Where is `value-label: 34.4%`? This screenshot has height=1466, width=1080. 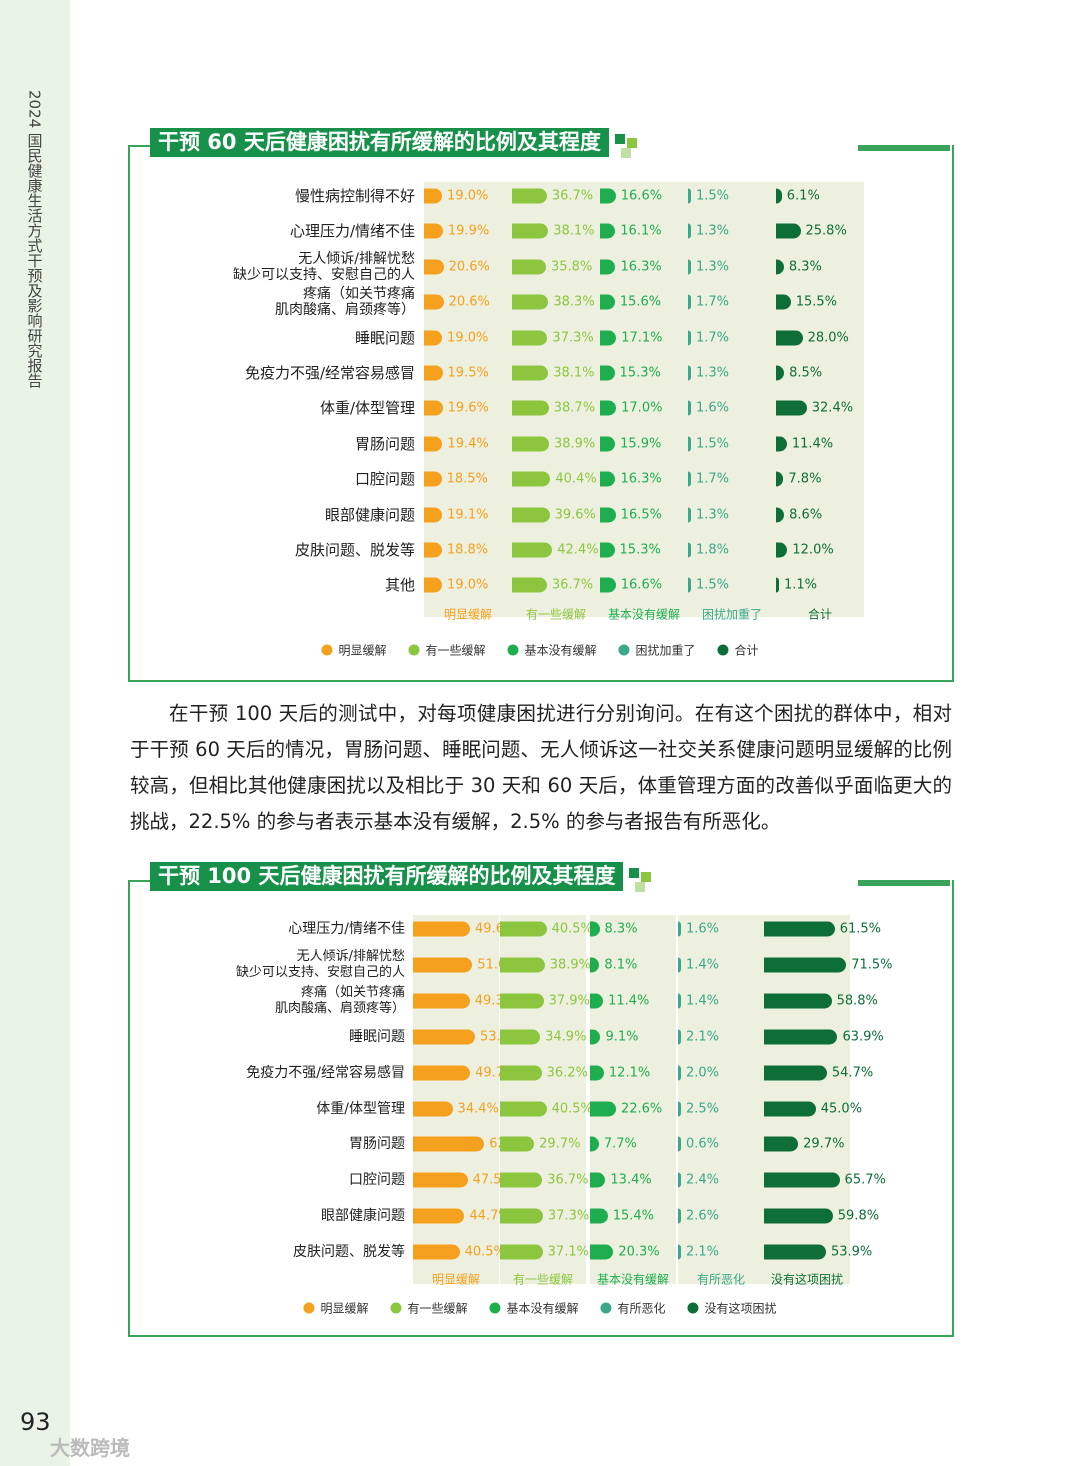
value-label: 34.4% is located at coordinates (478, 1108).